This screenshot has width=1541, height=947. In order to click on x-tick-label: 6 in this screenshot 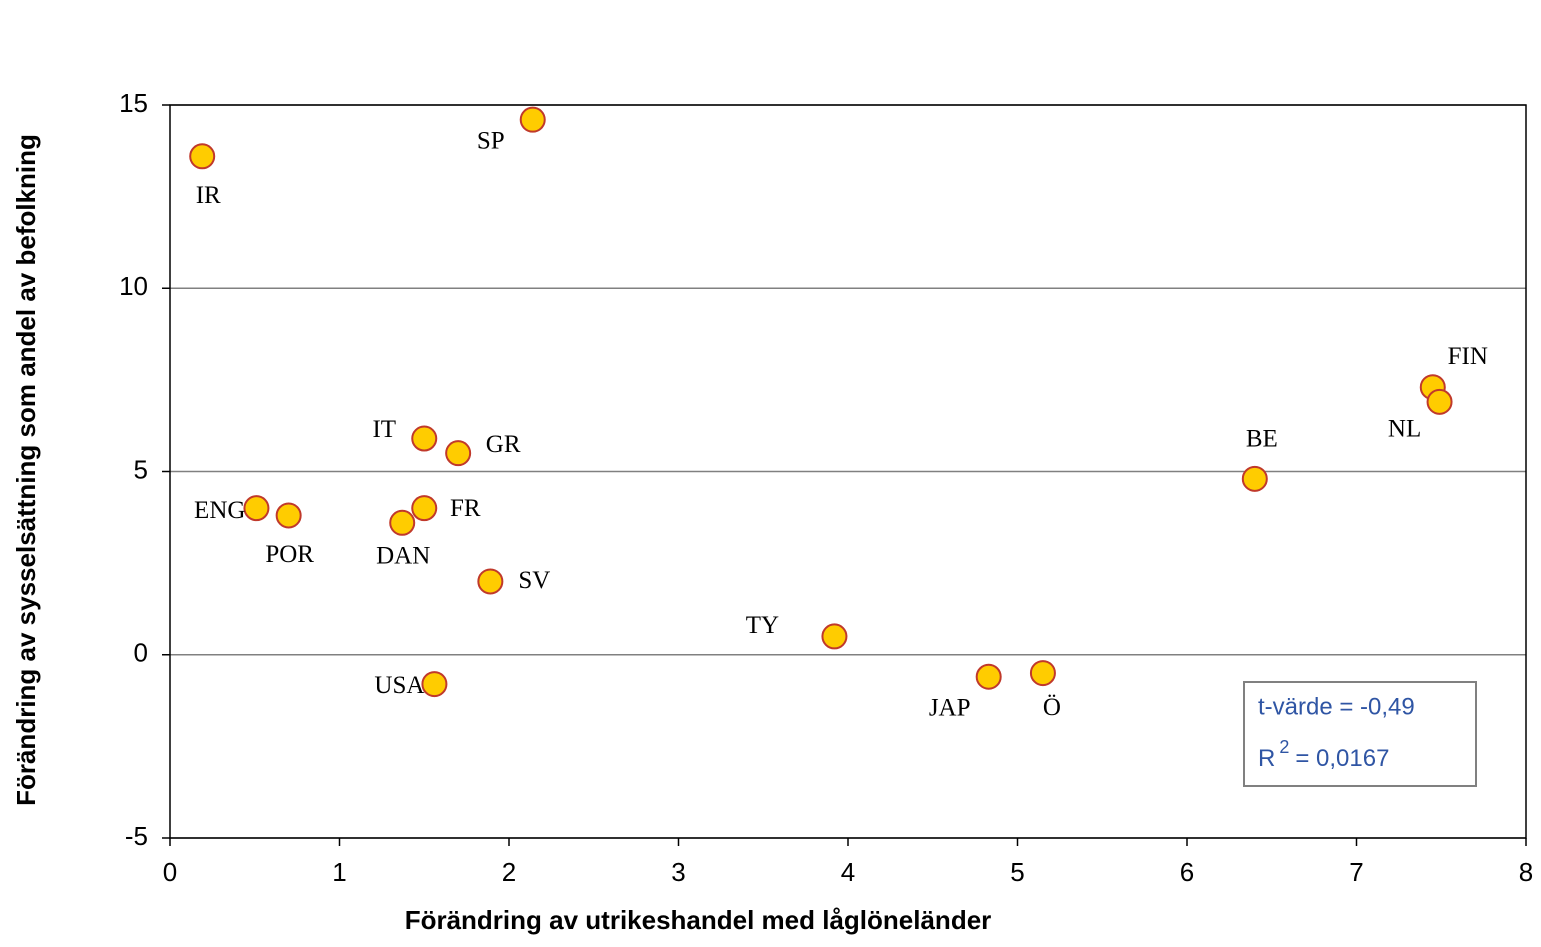, I will do `click(1187, 872)`.